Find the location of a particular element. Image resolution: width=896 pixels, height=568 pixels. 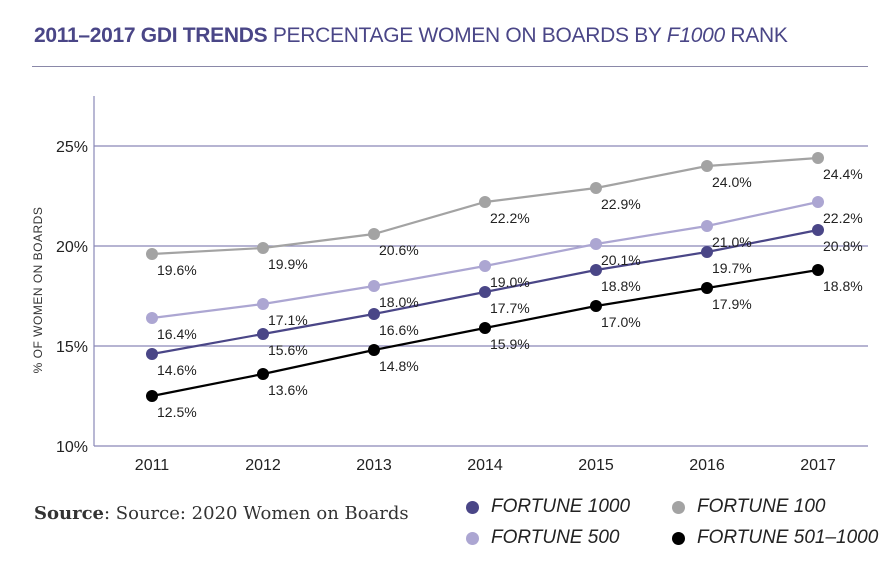

data-label: 16.4% is located at coordinates (177, 334).